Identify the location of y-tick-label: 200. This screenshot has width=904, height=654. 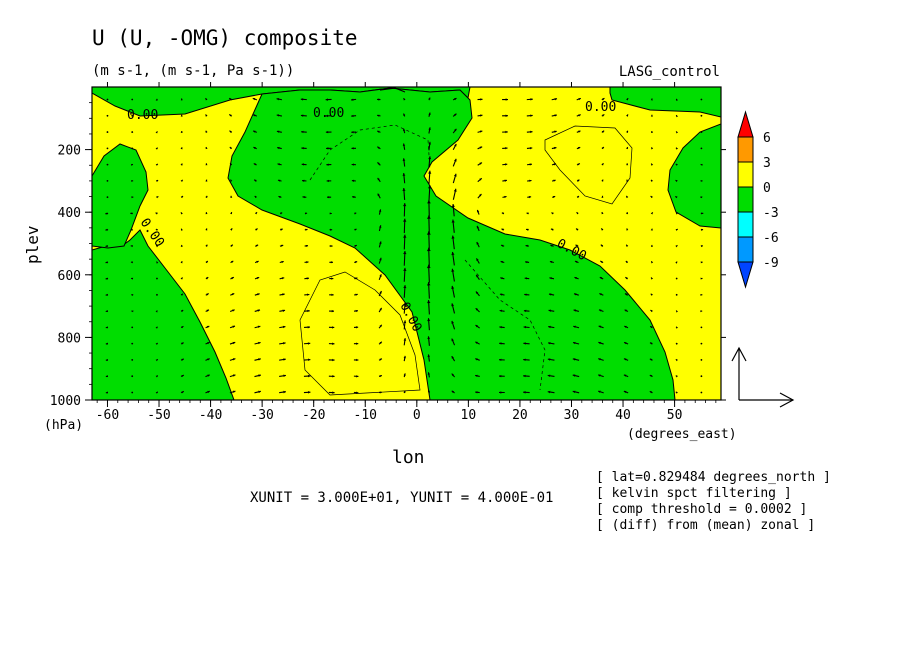
(69, 151).